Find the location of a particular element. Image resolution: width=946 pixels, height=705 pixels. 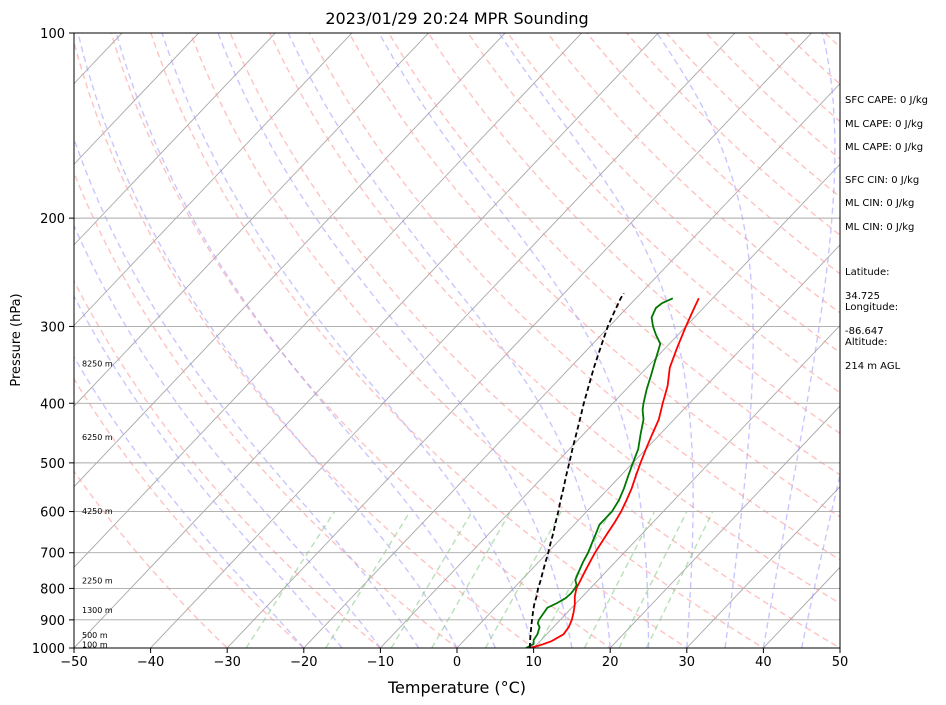

y-tick-label: 500 is located at coordinates (52, 464).